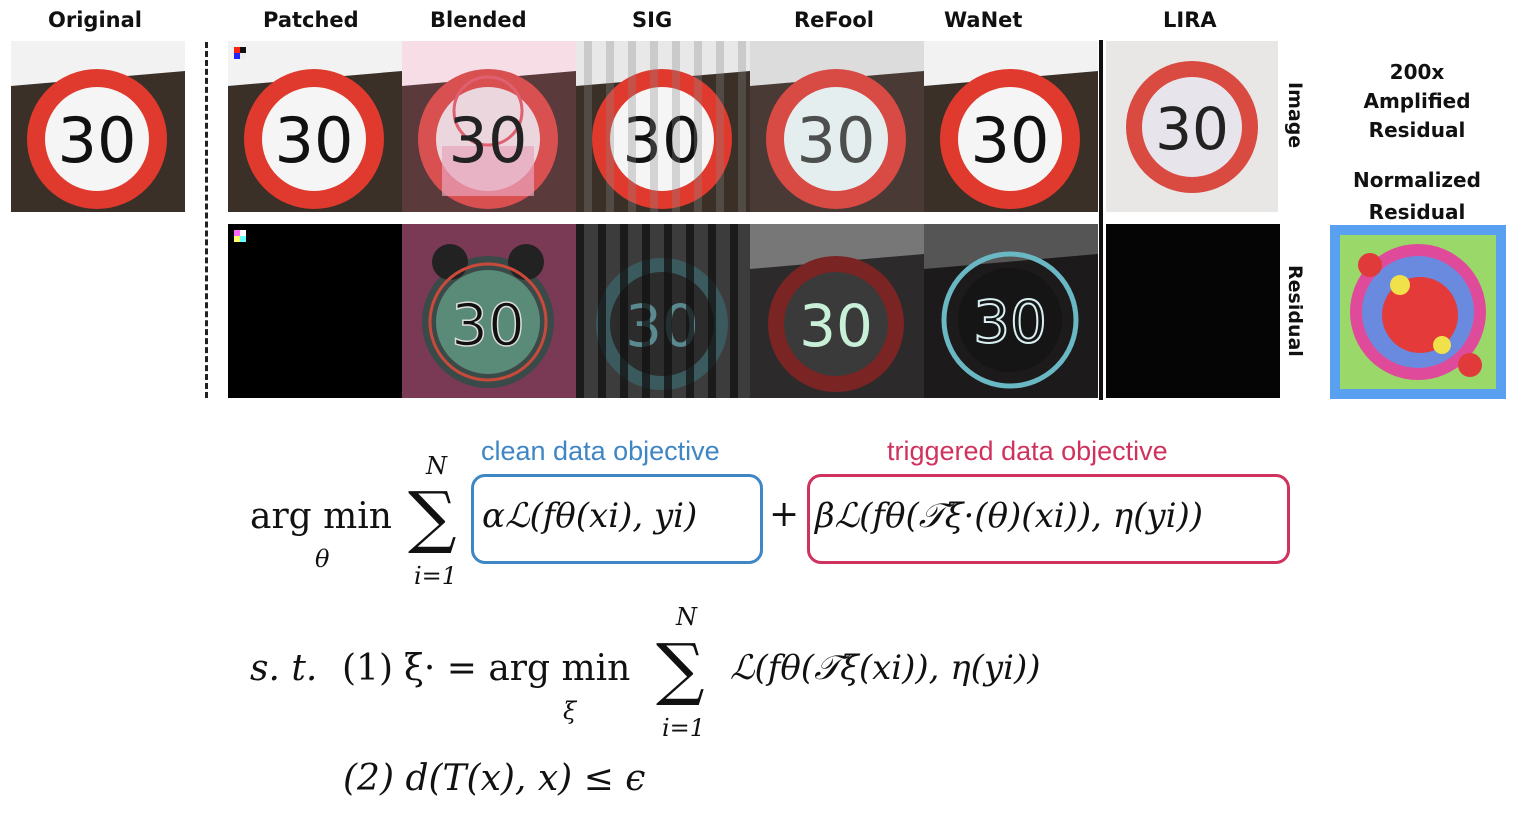 This screenshot has width=1518, height=820. Describe the element at coordinates (885, 668) in the screenshot. I see `condition-1-rhs: ℒ(fθ(𝒯ξ(xi)), η(yi))` at that location.